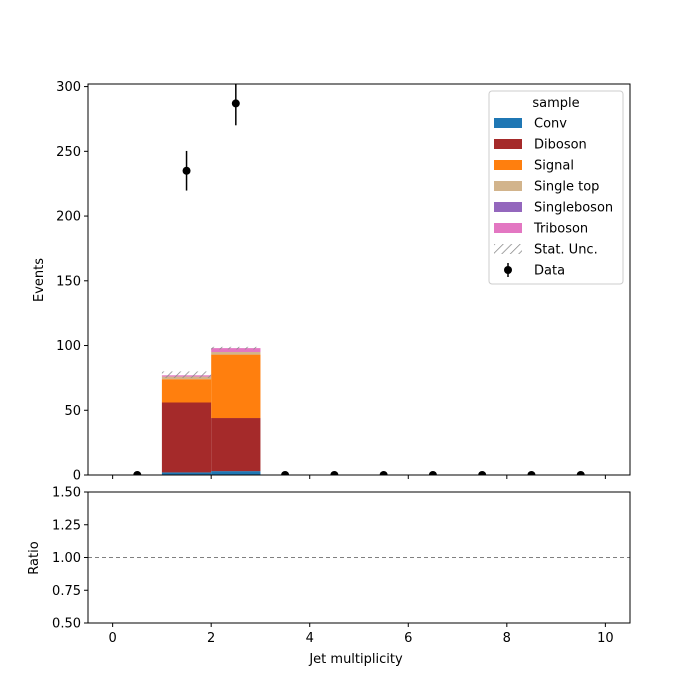 This screenshot has width=700, height=700. Describe the element at coordinates (66, 558) in the screenshot. I see `ratio-y-tick-label: 1.00` at that location.